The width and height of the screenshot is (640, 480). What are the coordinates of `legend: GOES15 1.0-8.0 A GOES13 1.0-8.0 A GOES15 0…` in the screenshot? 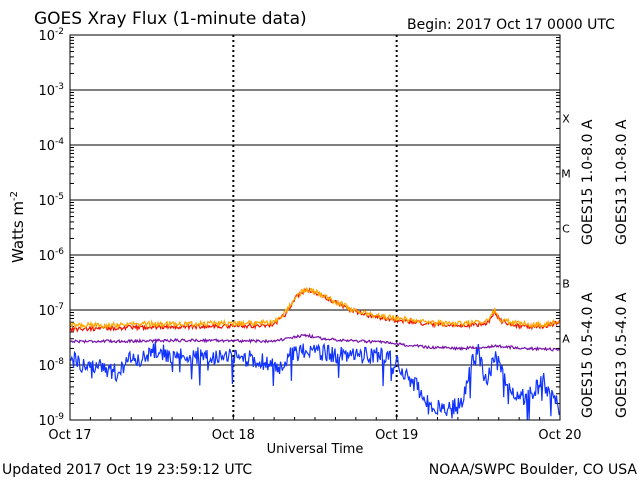 It's located at (605, 268).